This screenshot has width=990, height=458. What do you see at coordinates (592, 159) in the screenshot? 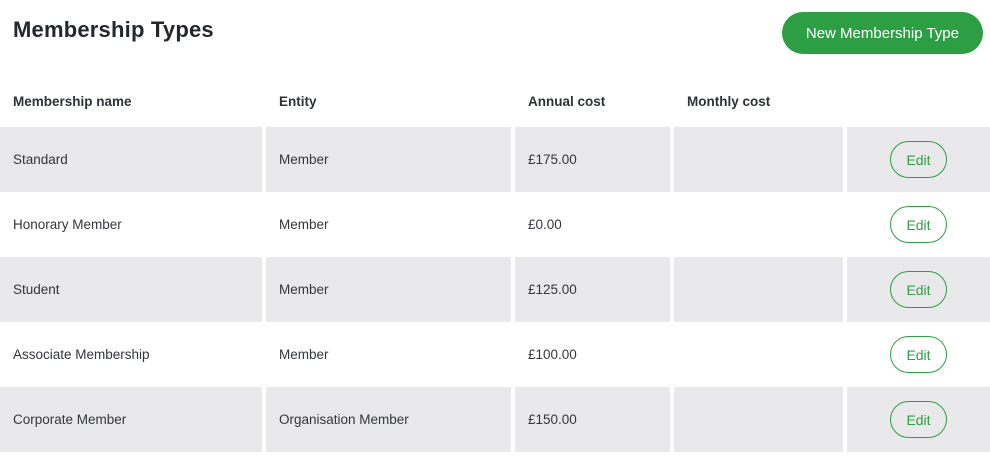
I see `cell-annual-cost: £175.00` at bounding box center [592, 159].